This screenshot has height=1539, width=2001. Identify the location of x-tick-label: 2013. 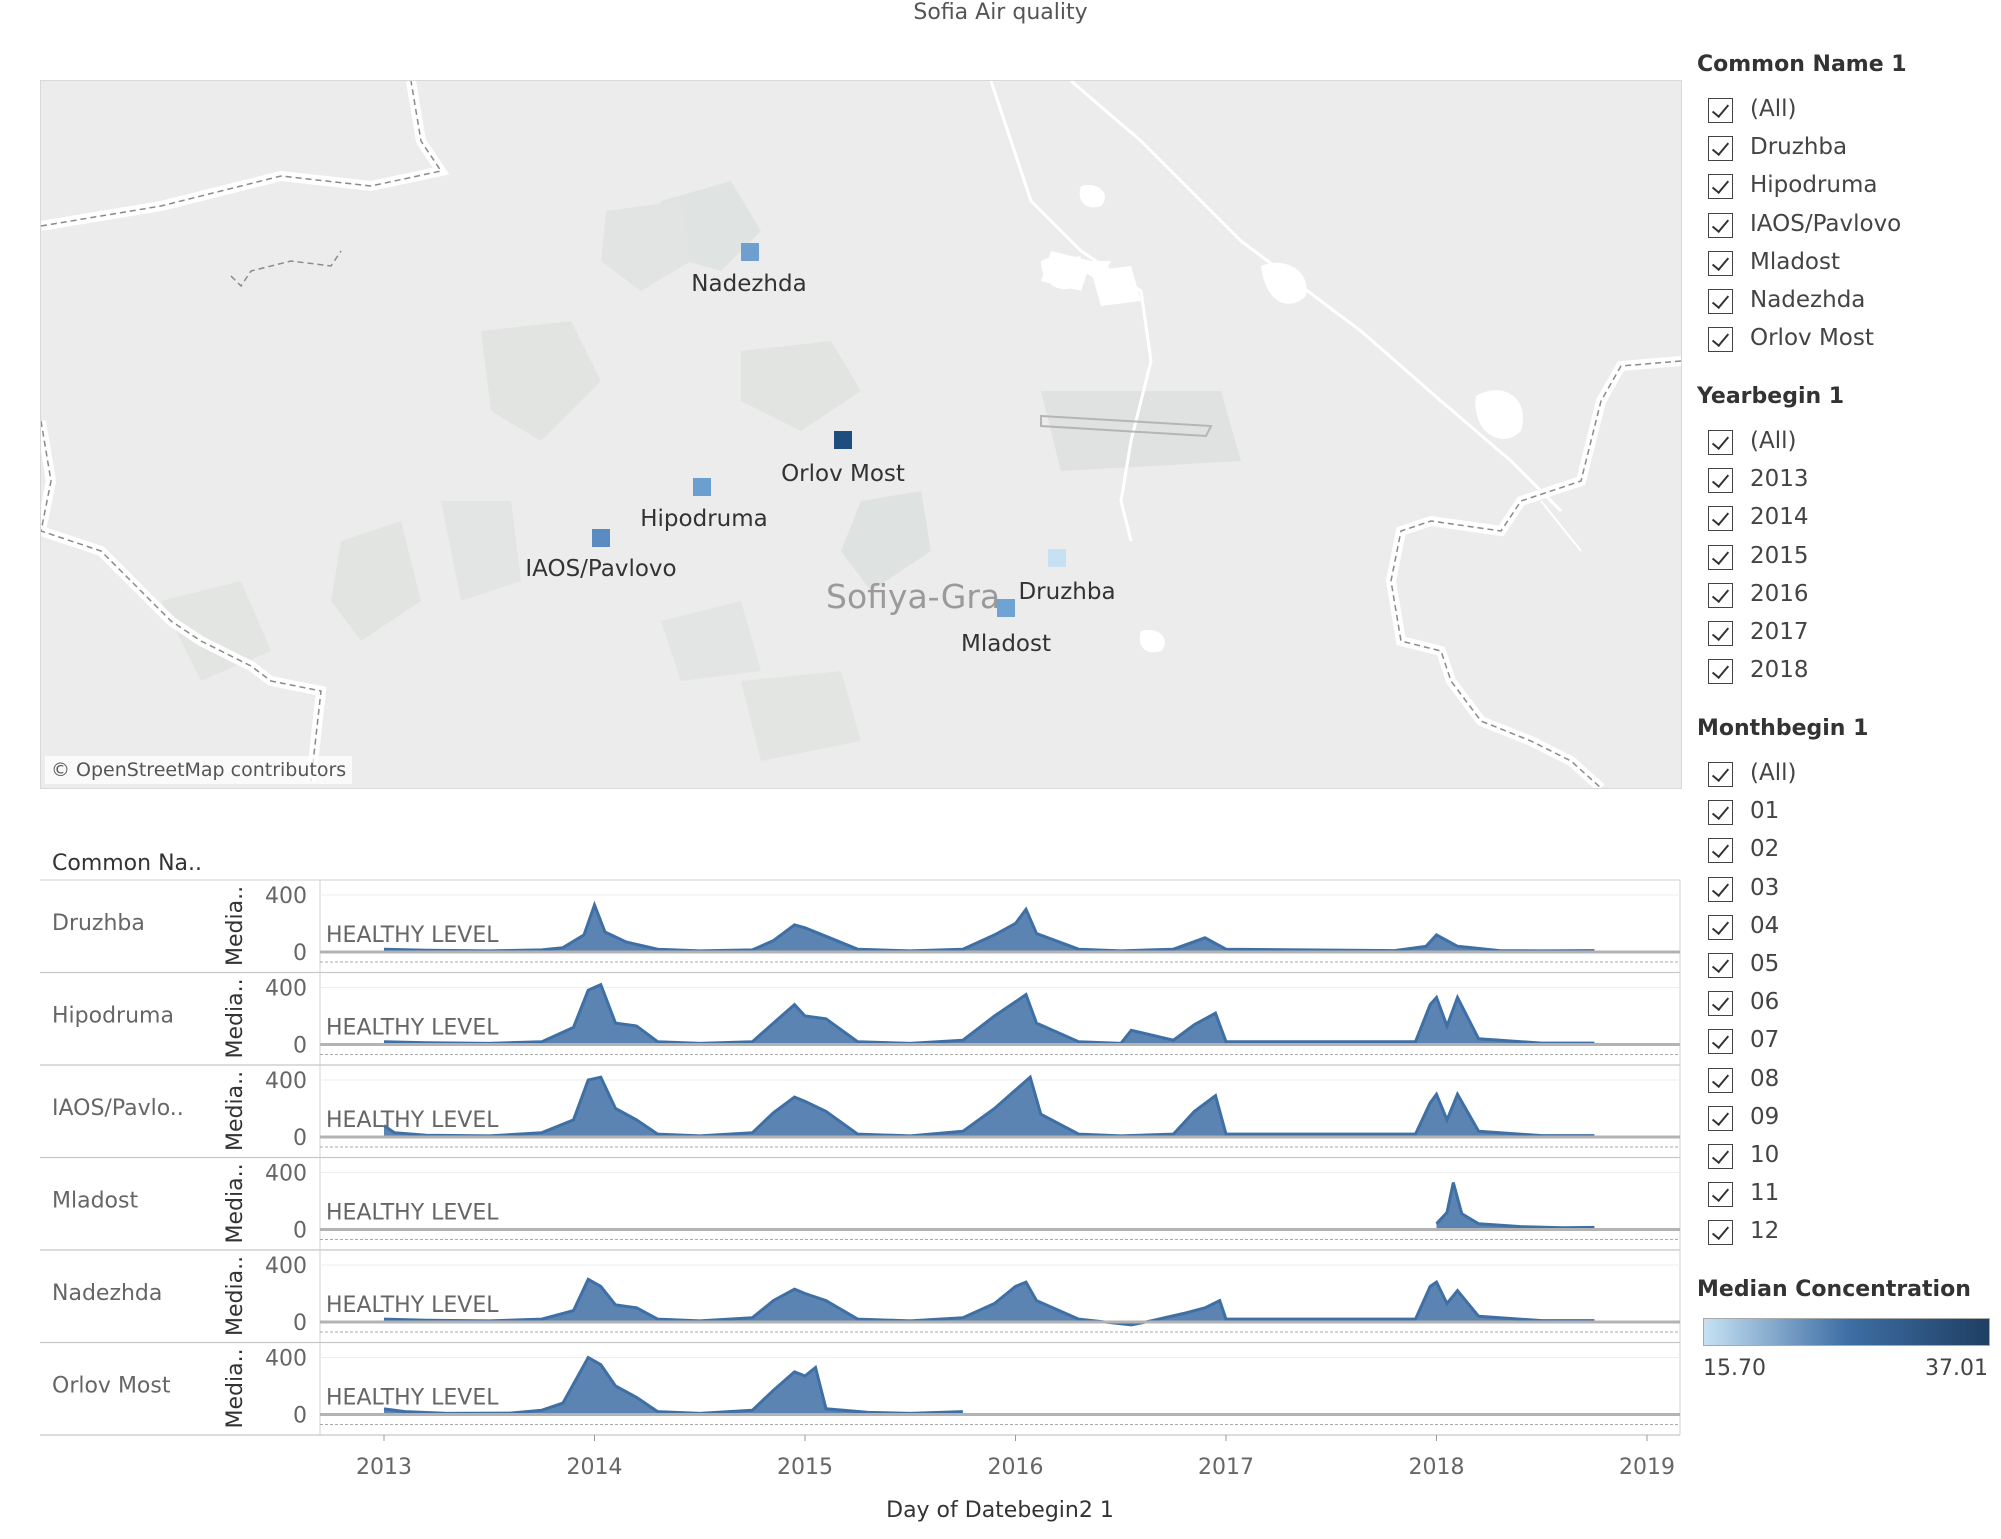
(384, 1467).